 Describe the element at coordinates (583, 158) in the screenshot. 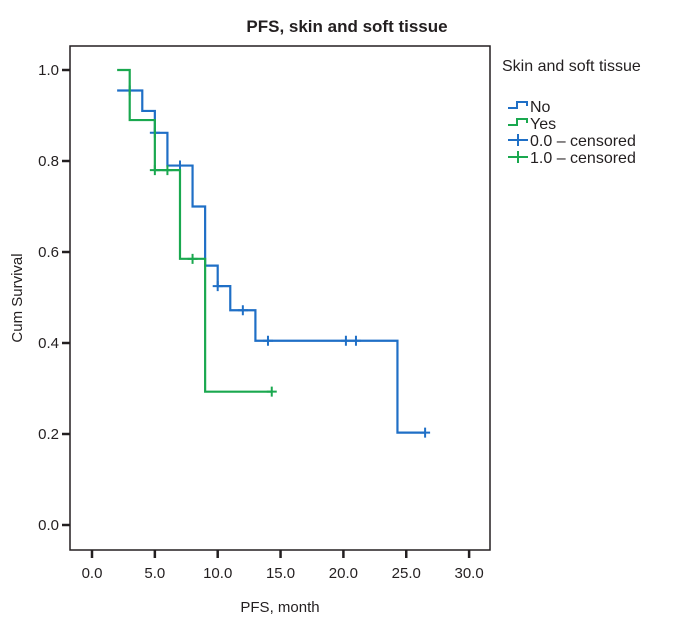

I see `legend-entry-label: 1.0 – censored` at that location.